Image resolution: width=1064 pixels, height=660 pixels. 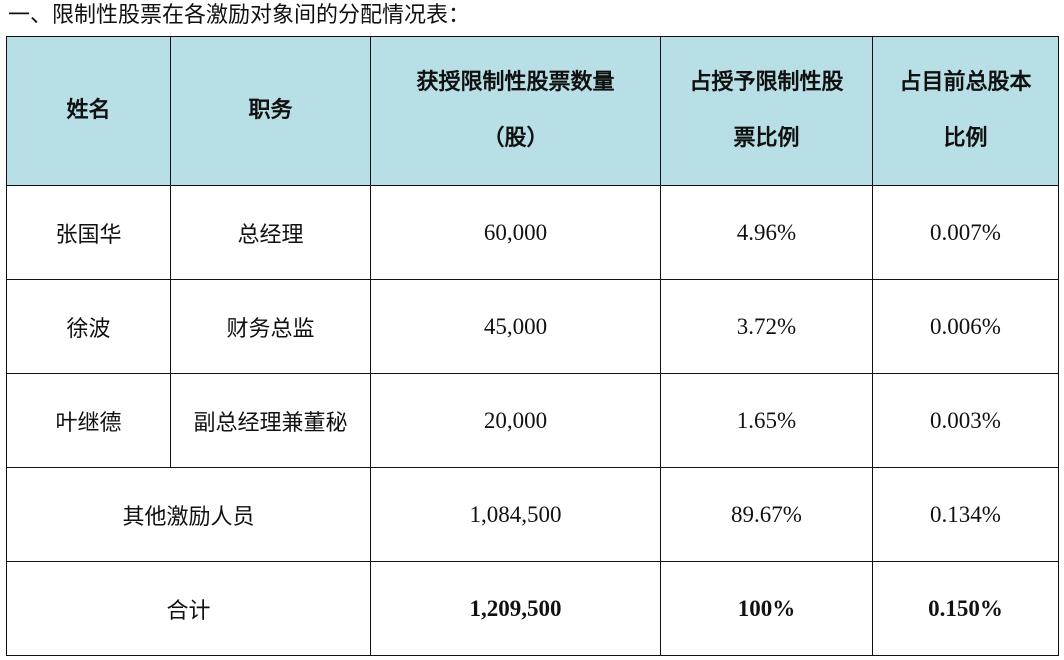 I want to click on cell-grant-ratio: 1.65%, so click(x=766, y=420).